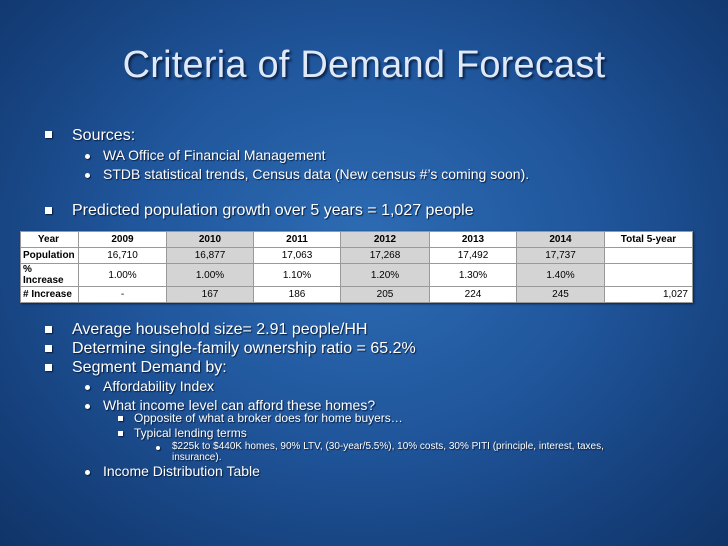 The height and width of the screenshot is (546, 728). Describe the element at coordinates (297, 275) in the screenshot. I see `table-cell: 1.10%` at that location.